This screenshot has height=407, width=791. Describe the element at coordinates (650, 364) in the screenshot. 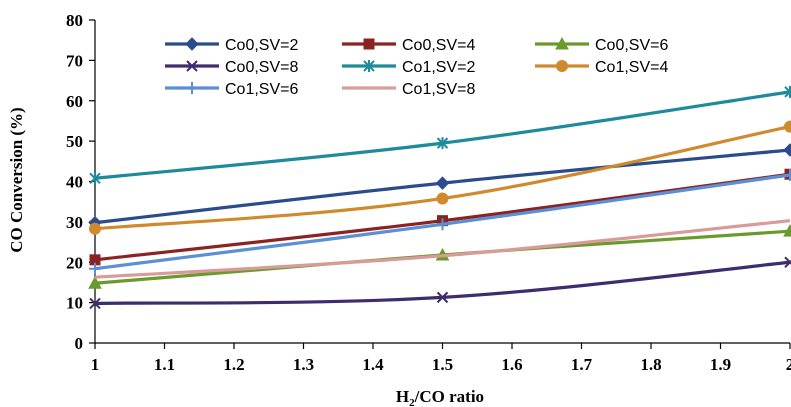

I see `x-tick-label: 1.8` at that location.